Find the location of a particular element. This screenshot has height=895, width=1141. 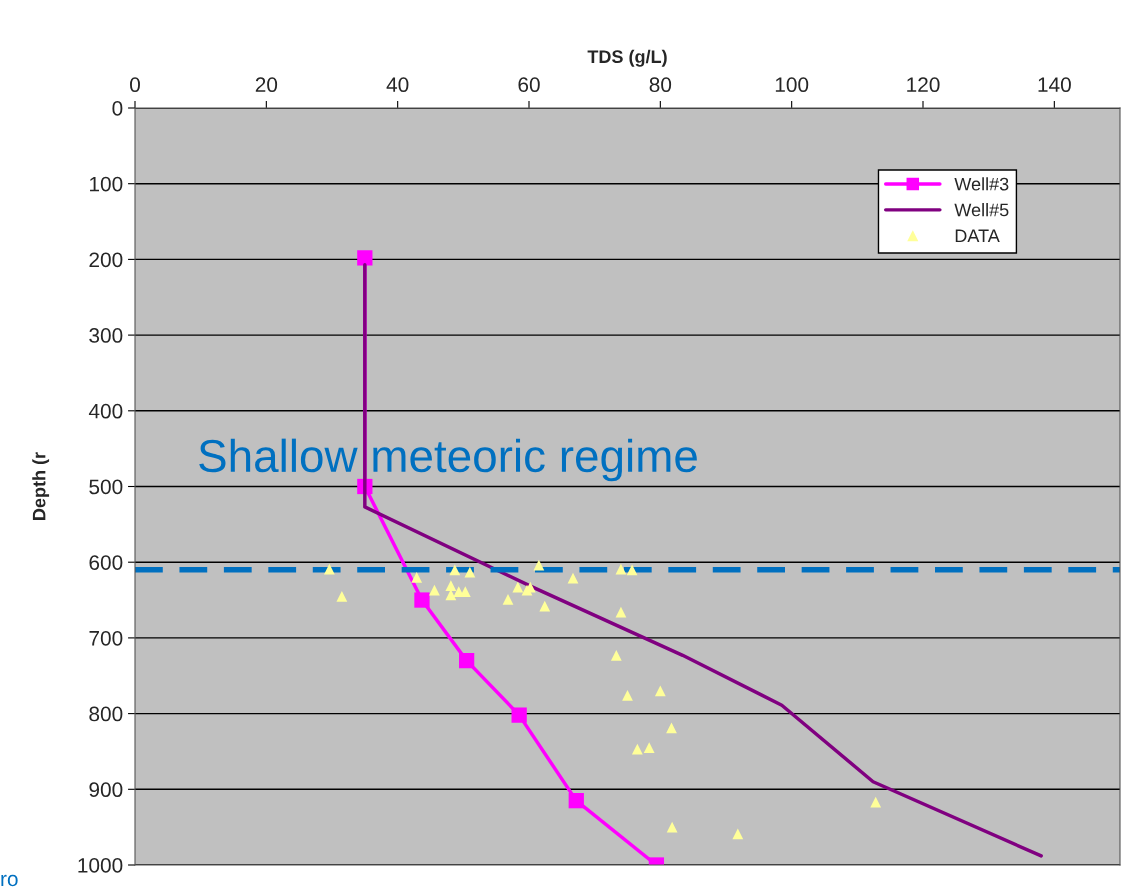

y-tick-label: 900 is located at coordinates (106, 790).